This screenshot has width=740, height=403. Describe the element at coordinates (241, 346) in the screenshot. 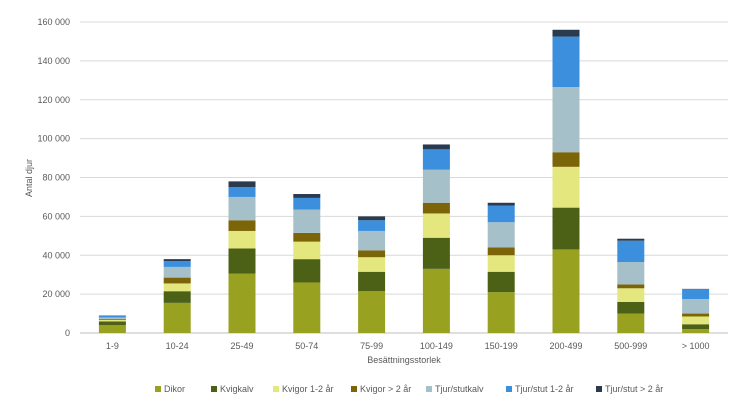

I see `x-tick-label: 25-49` at that location.